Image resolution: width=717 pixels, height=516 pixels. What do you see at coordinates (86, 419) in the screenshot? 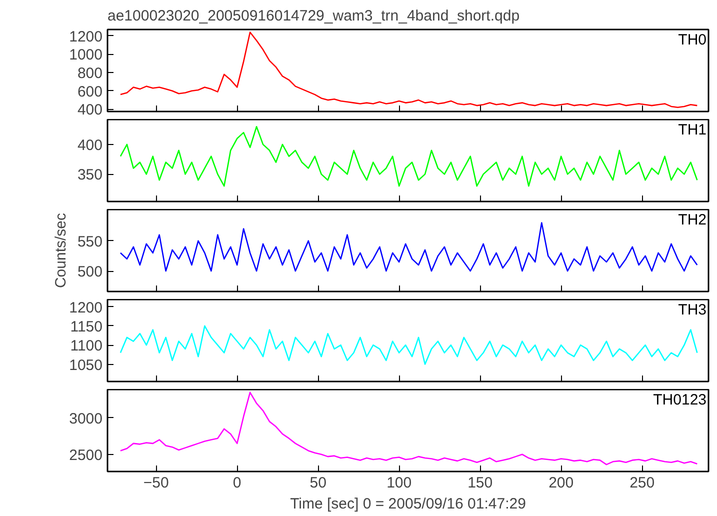
I see `y-tick-label: 3000` at bounding box center [86, 419].